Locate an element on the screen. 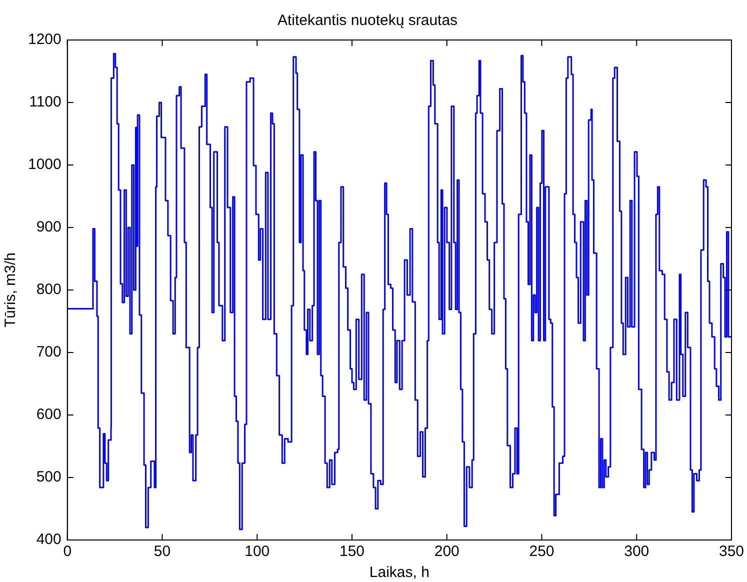 This screenshot has width=747, height=582. y-tick-label: 900 is located at coordinates (49, 227).